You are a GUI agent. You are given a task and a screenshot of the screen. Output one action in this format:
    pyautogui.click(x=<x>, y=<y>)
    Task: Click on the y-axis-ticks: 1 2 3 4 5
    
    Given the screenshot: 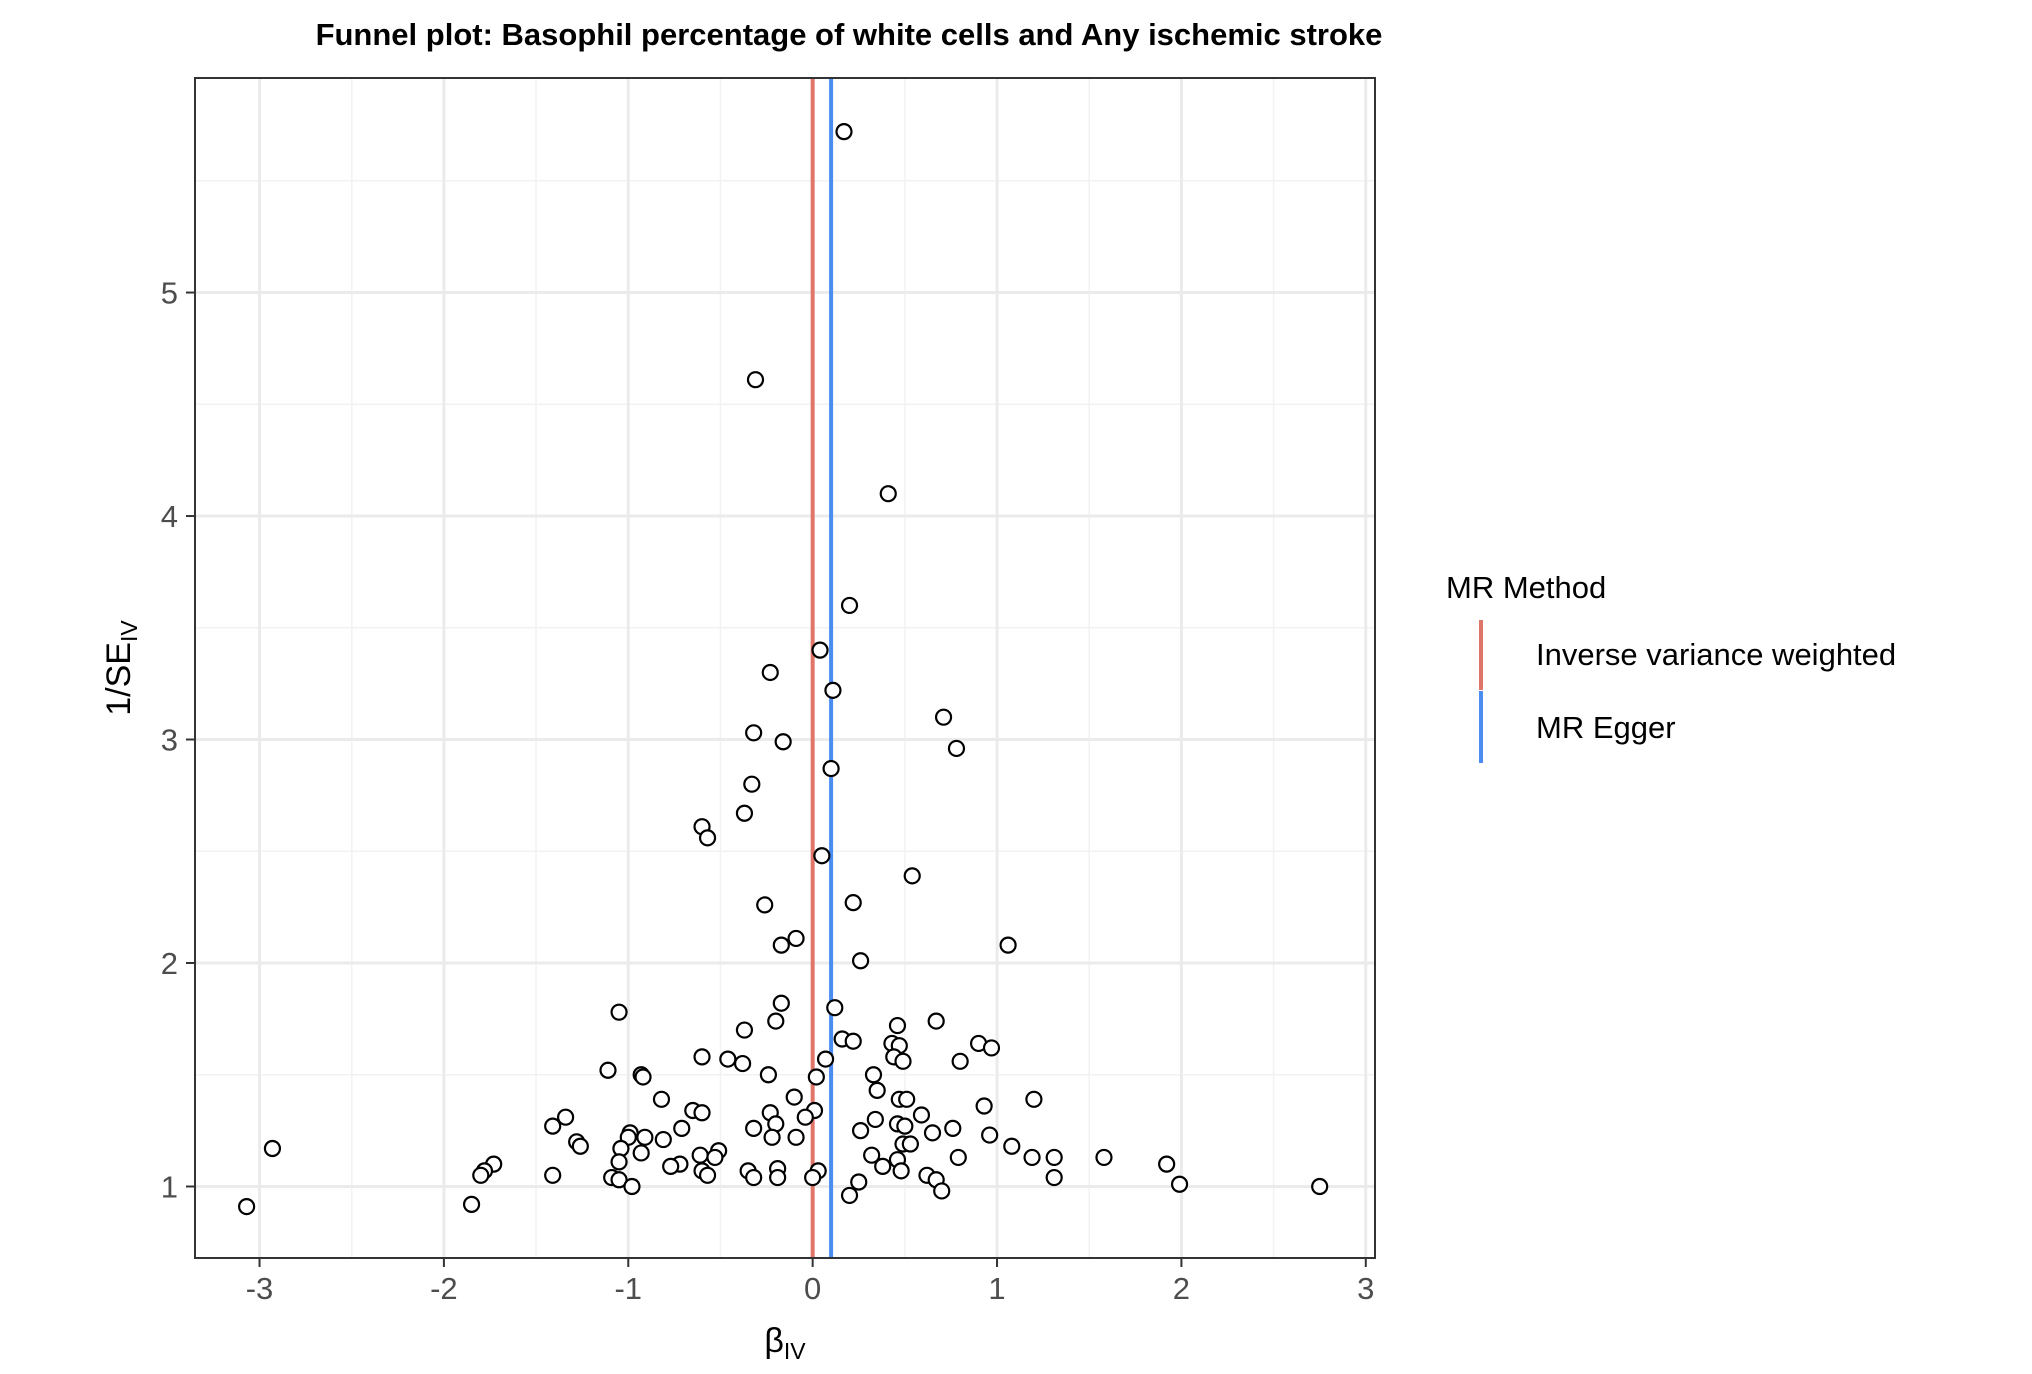 What is the action you would take?
    pyautogui.click(x=178, y=740)
    